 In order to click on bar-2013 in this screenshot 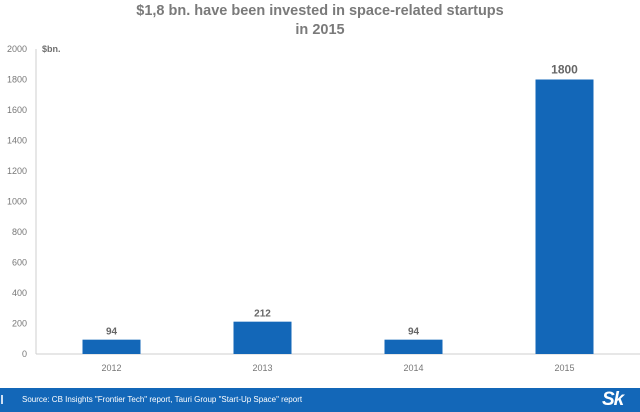, I will do `click(262, 337)`.